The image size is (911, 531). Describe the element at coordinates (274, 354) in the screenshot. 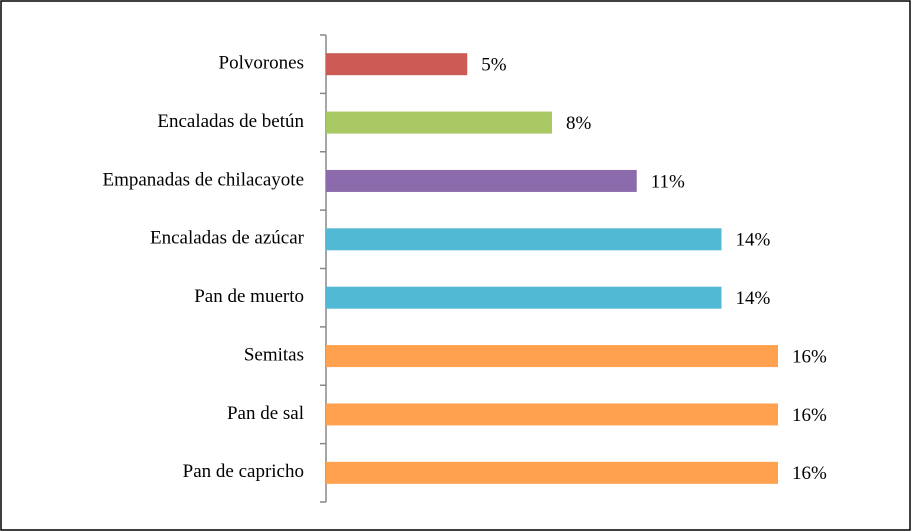

I see `category-label: Semitas` at that location.